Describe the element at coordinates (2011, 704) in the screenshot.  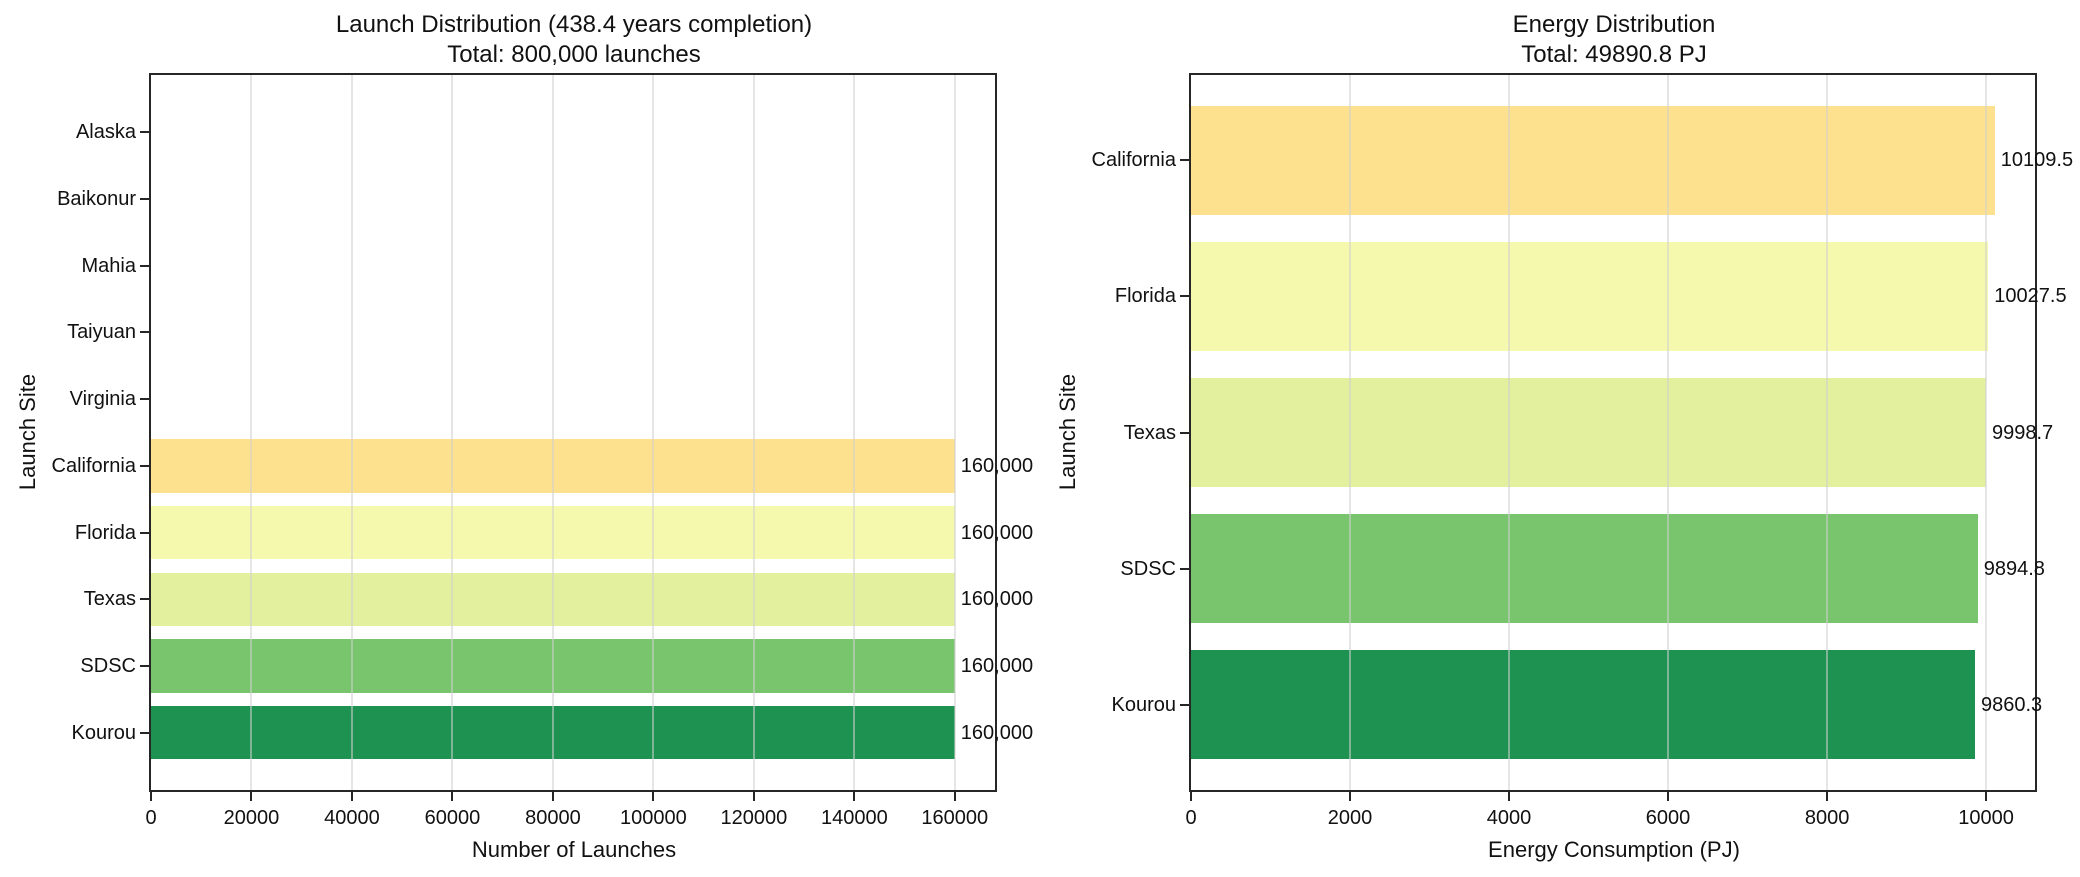
I see `bar-value-label: 9860.3` at that location.